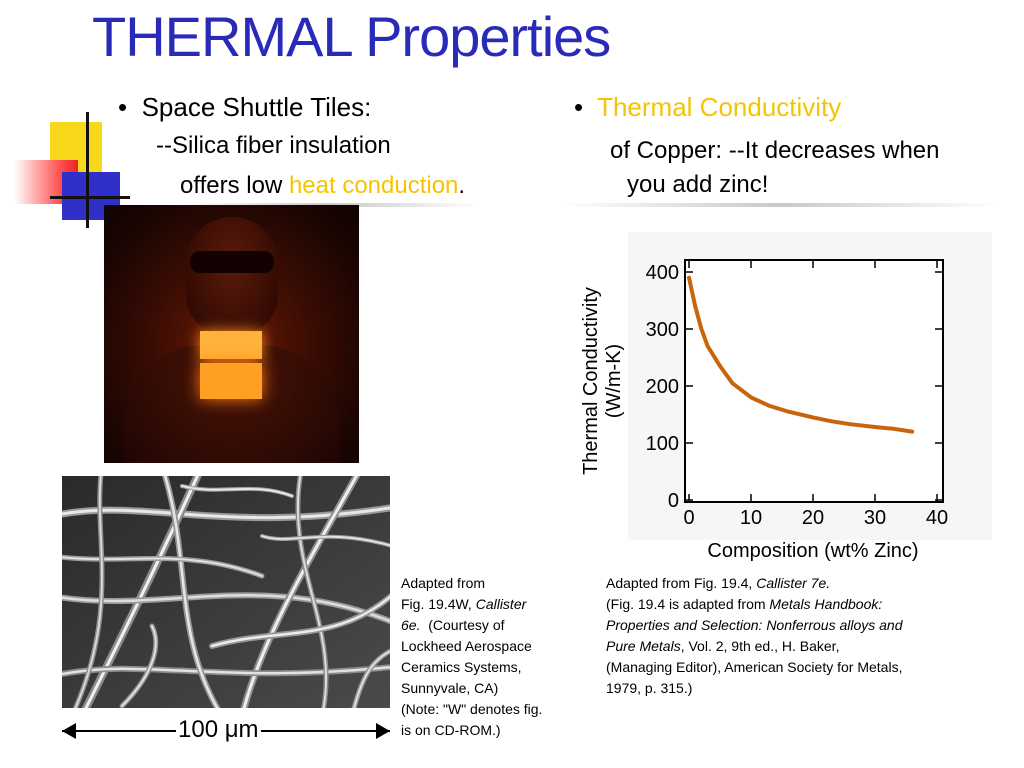 This screenshot has height=768, width=1024. Describe the element at coordinates (662, 444) in the screenshot. I see `y-tick-label: 100` at that location.